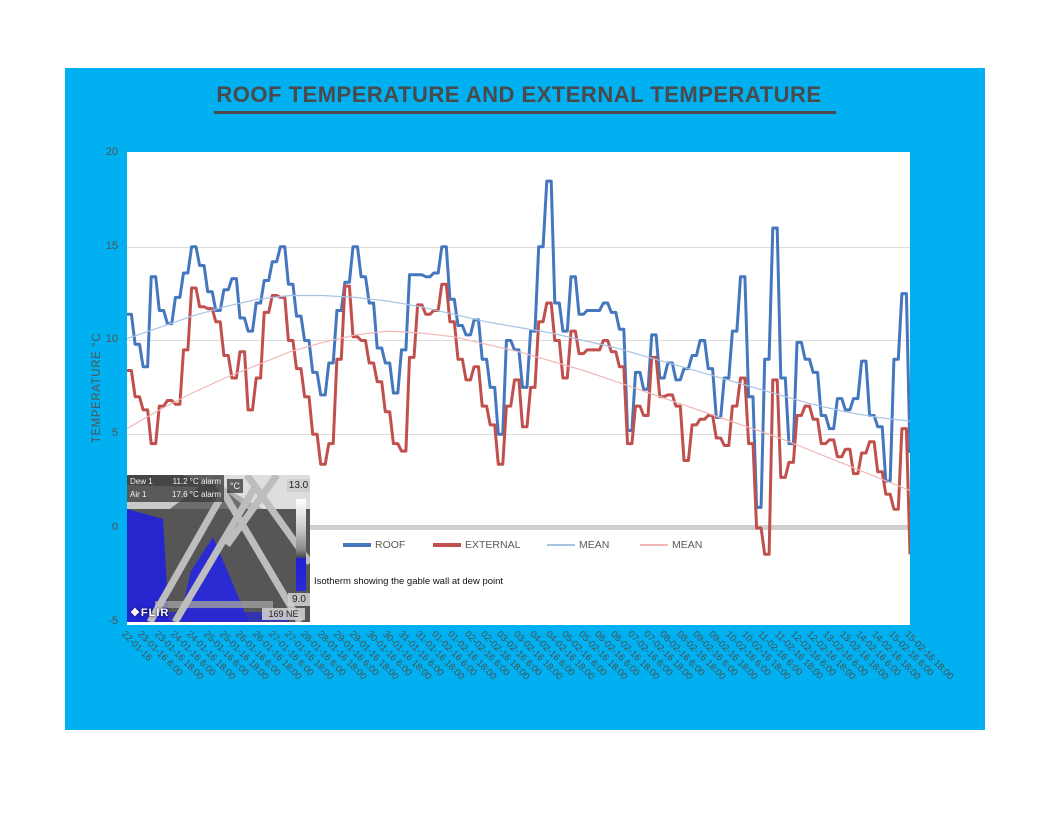 The image size is (1056, 816). I want to click on y-tick-label-5: 5, so click(114, 433).